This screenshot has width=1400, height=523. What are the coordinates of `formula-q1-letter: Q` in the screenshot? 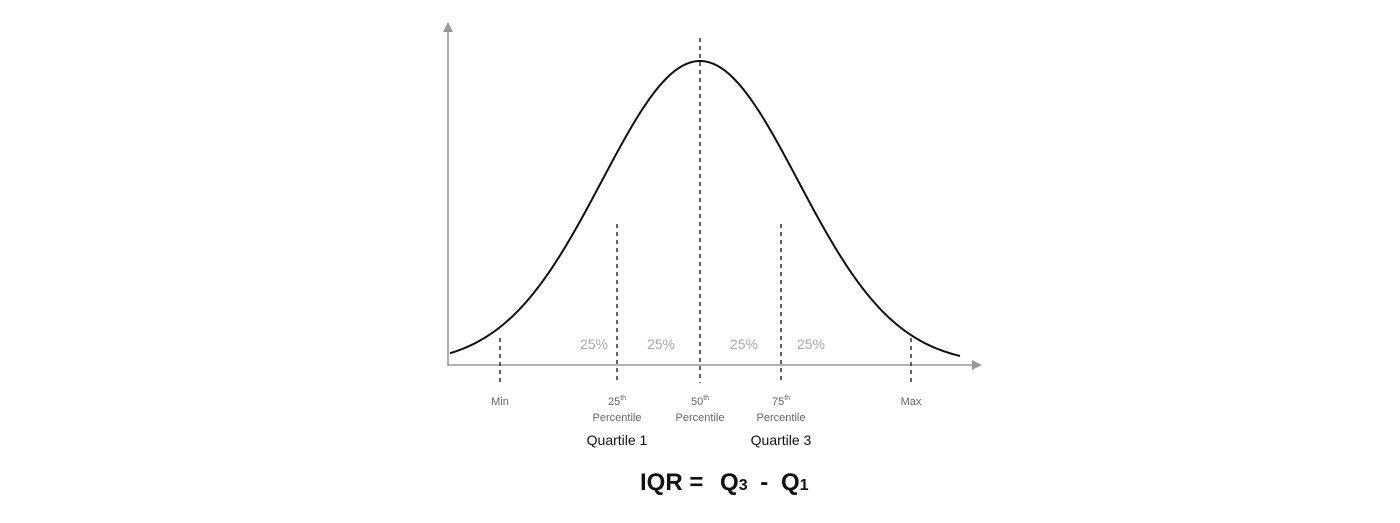 It's located at (790, 482).